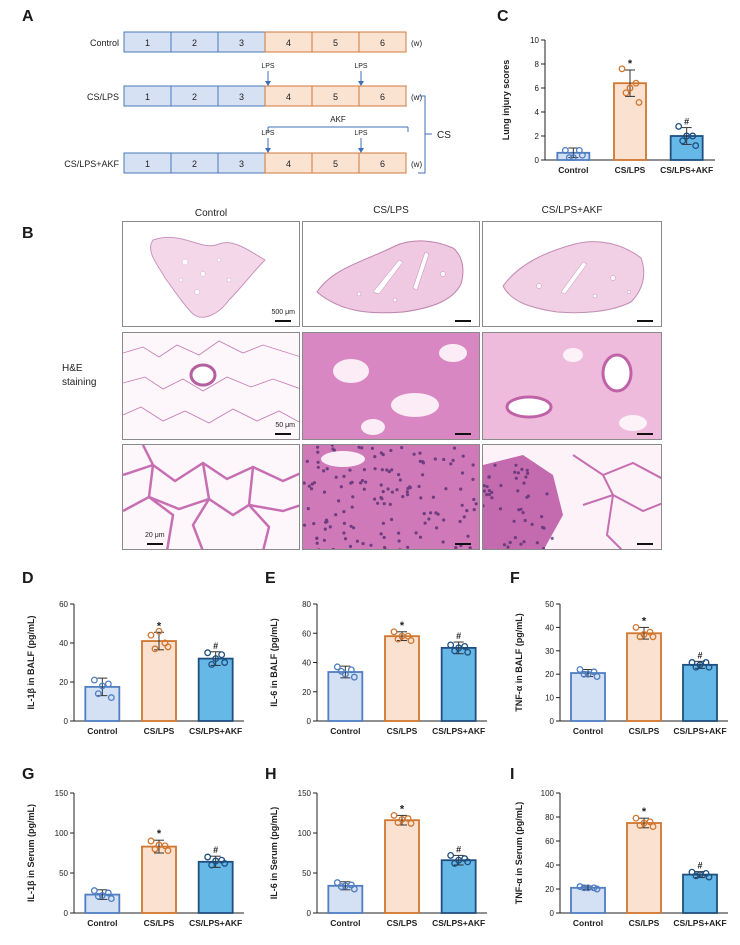 The height and width of the screenshot is (945, 740). I want to click on lps-label: LPS, so click(361, 66).